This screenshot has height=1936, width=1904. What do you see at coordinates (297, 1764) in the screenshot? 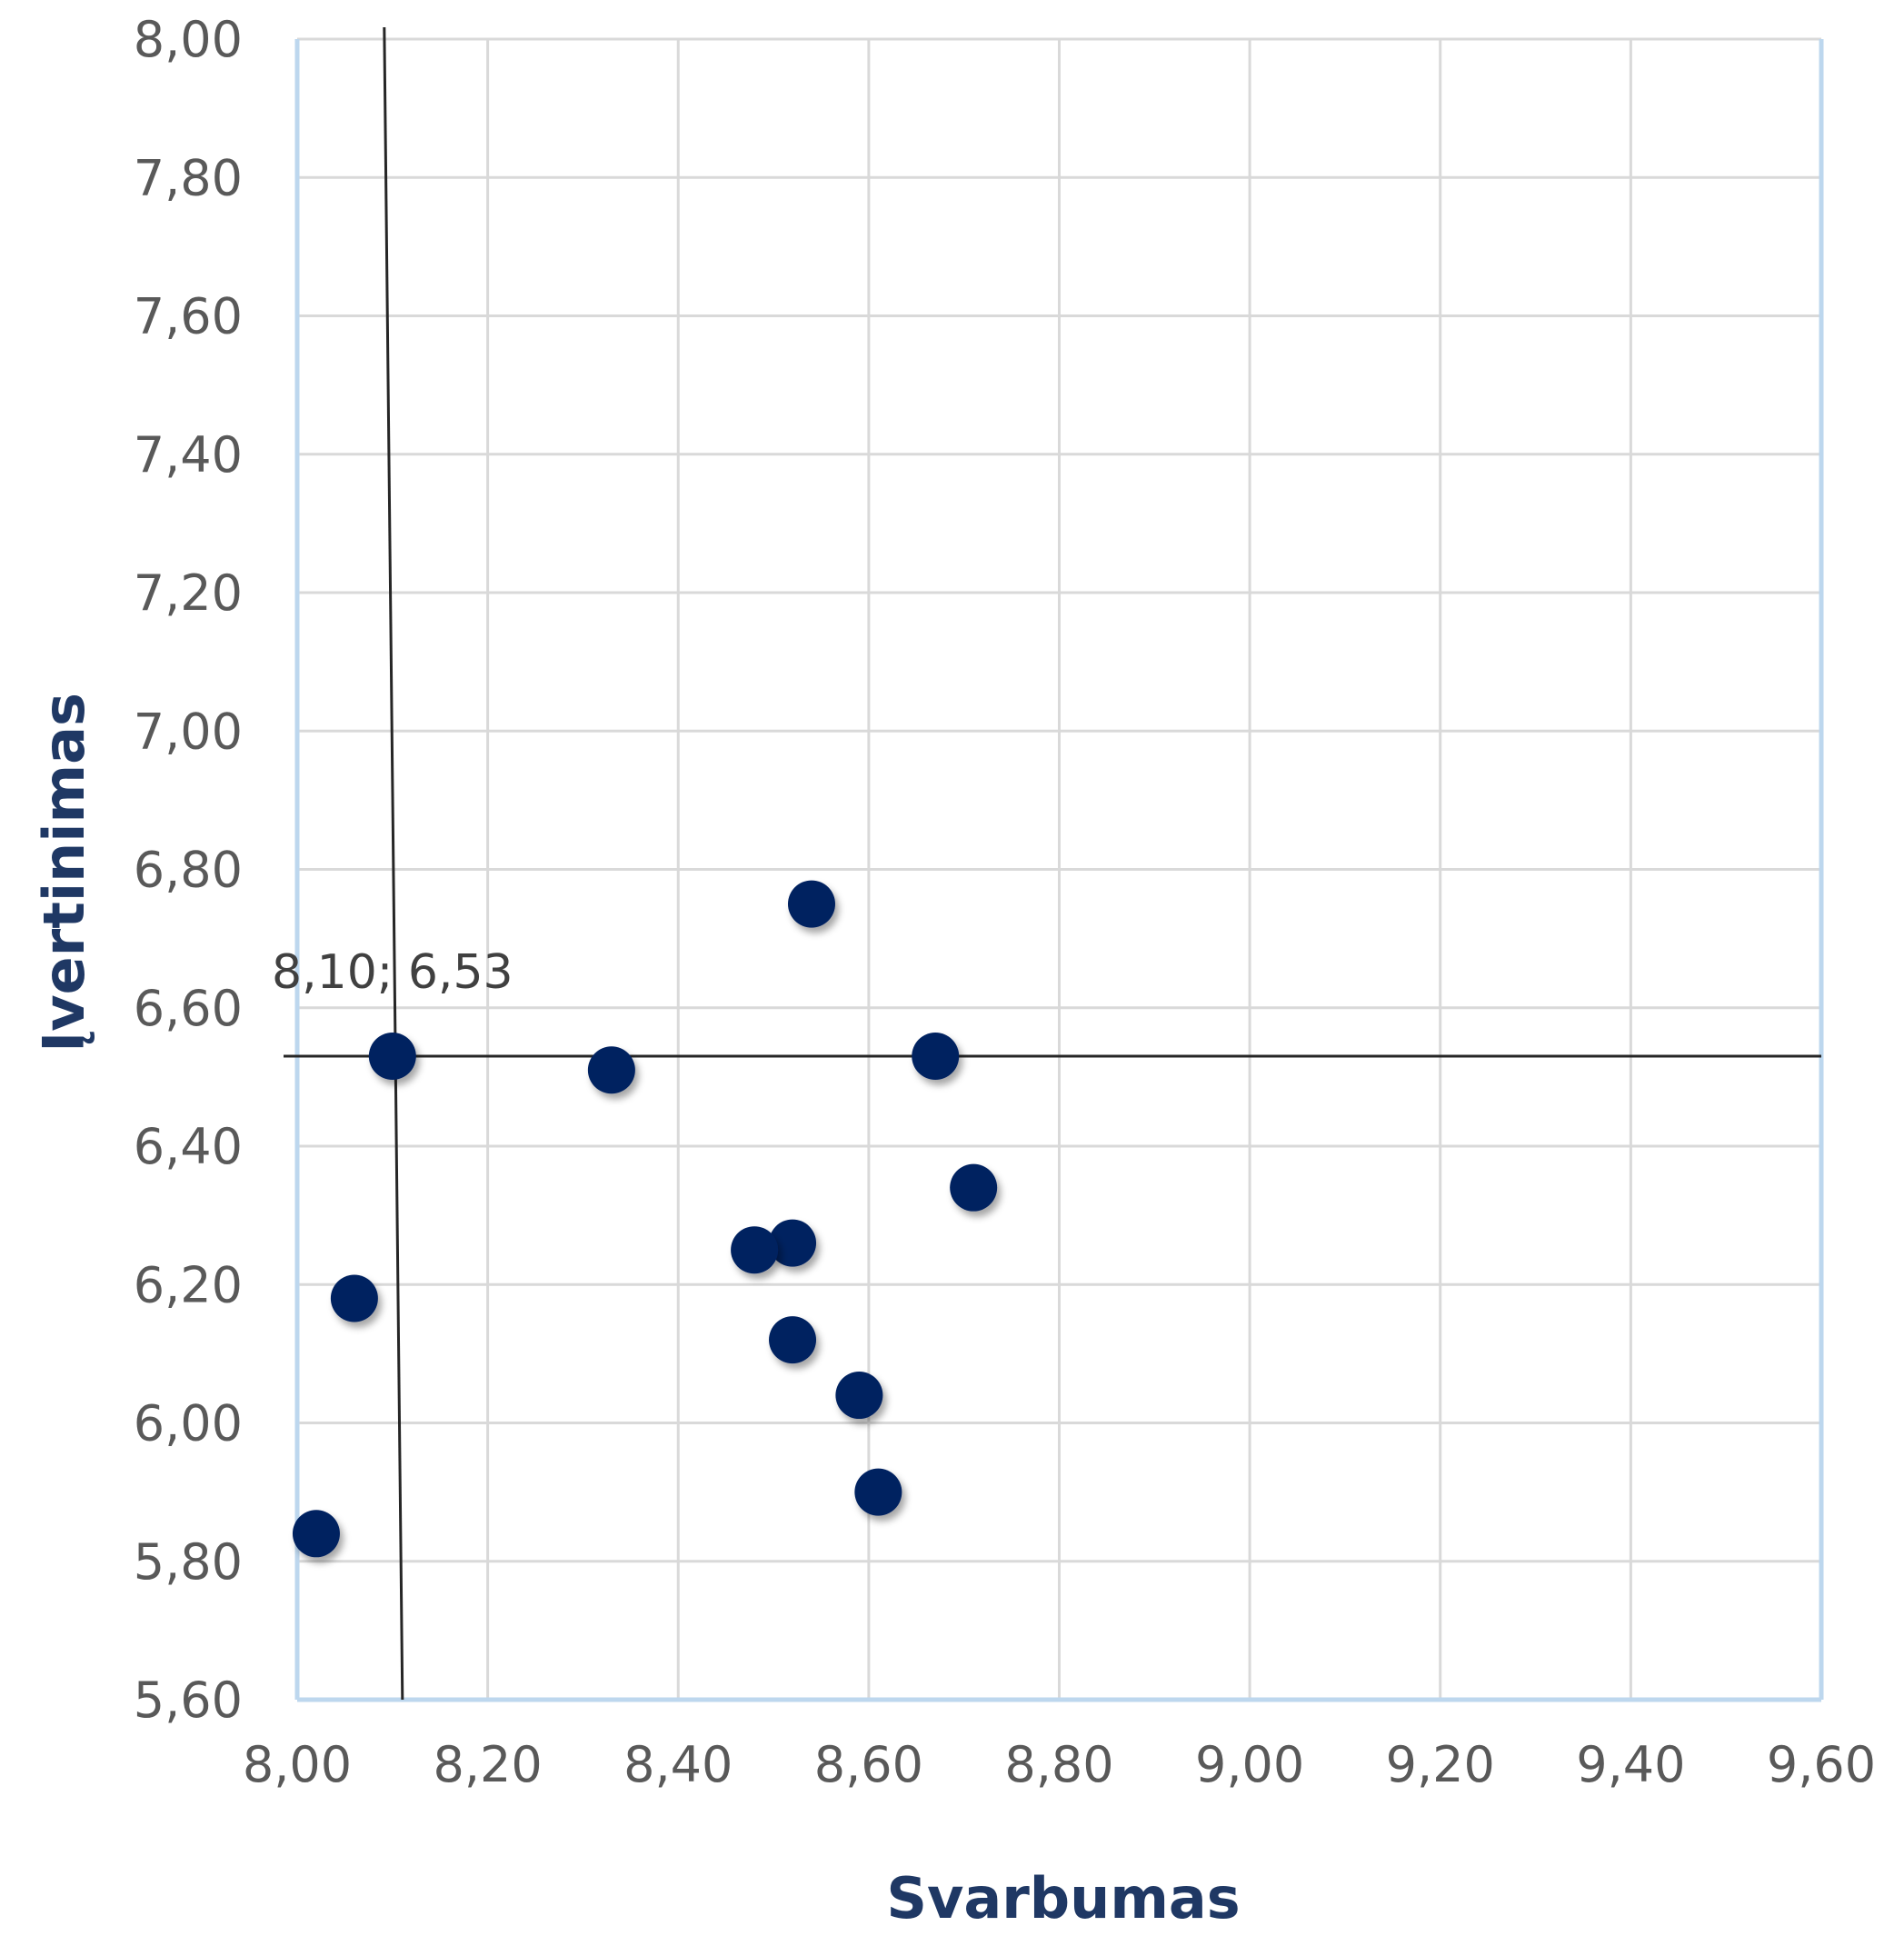
I see `x-tick-label: 8,00` at bounding box center [297, 1764].